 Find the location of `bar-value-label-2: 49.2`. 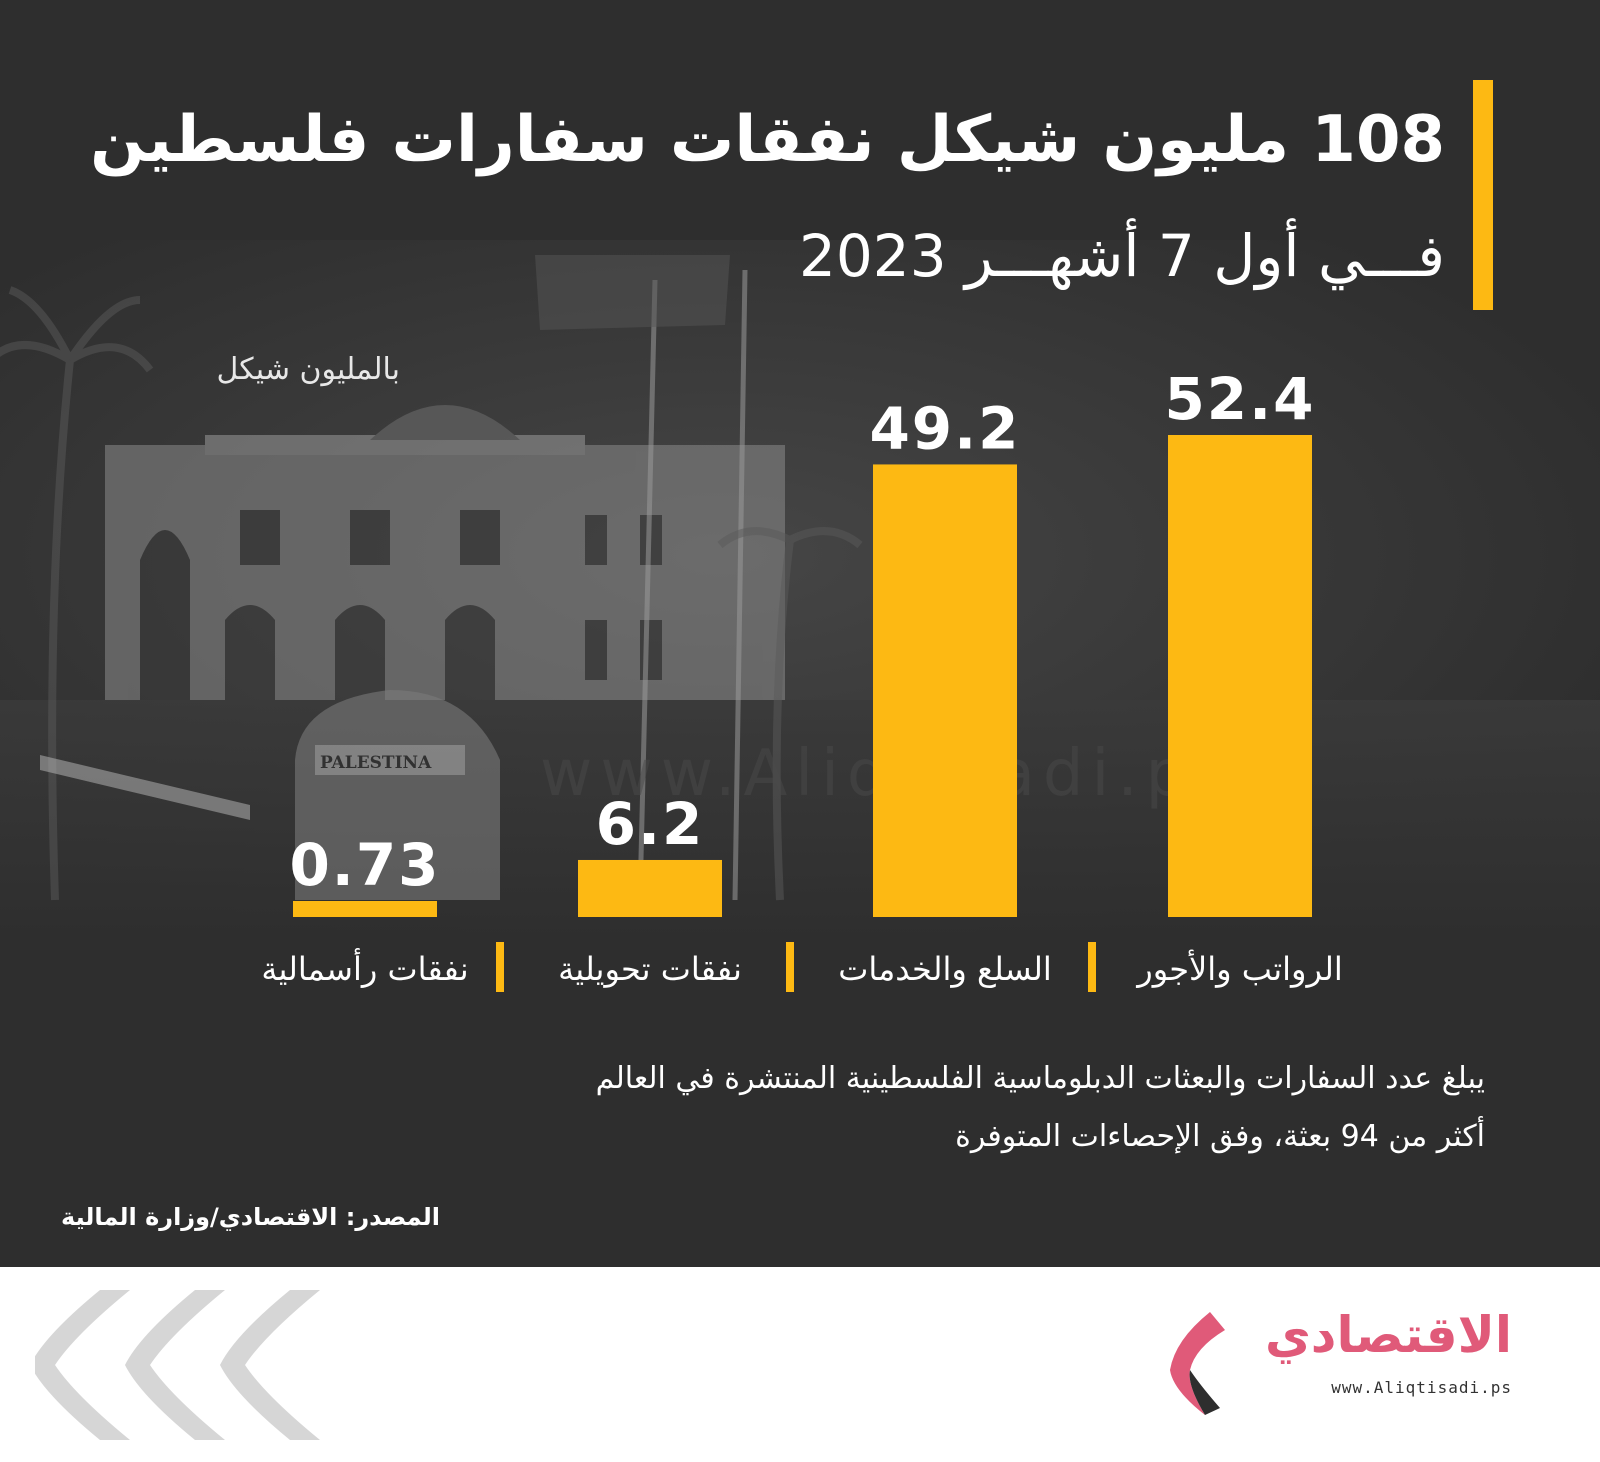

bar-value-label-2: 49.2 is located at coordinates (944, 428).